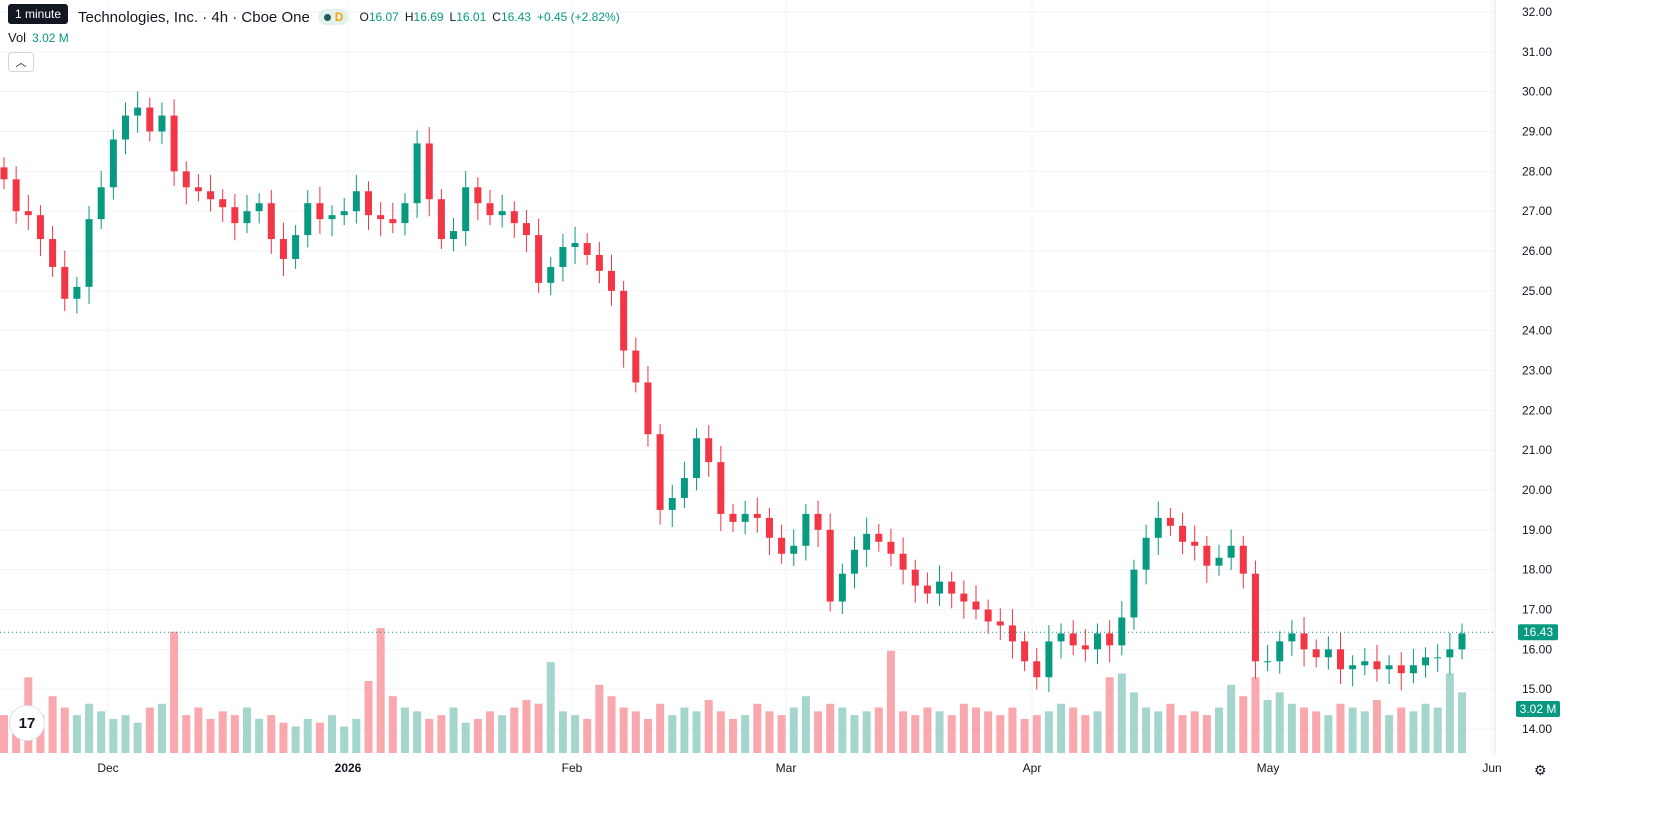 The image size is (1678, 835). I want to click on price-tick-label: 22.00, so click(1537, 410).